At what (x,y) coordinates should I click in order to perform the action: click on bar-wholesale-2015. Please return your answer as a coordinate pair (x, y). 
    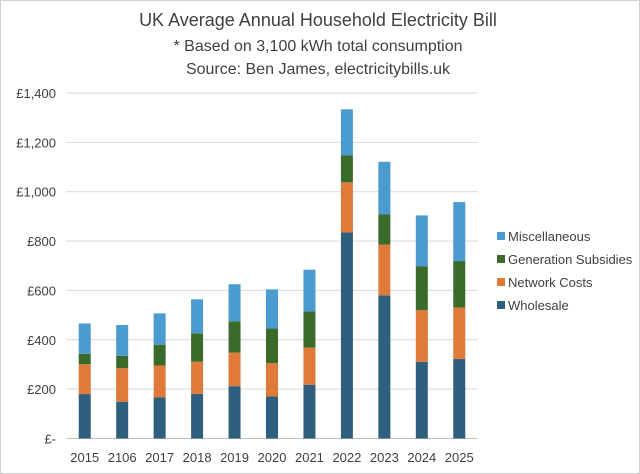
    Looking at the image, I should click on (84, 416).